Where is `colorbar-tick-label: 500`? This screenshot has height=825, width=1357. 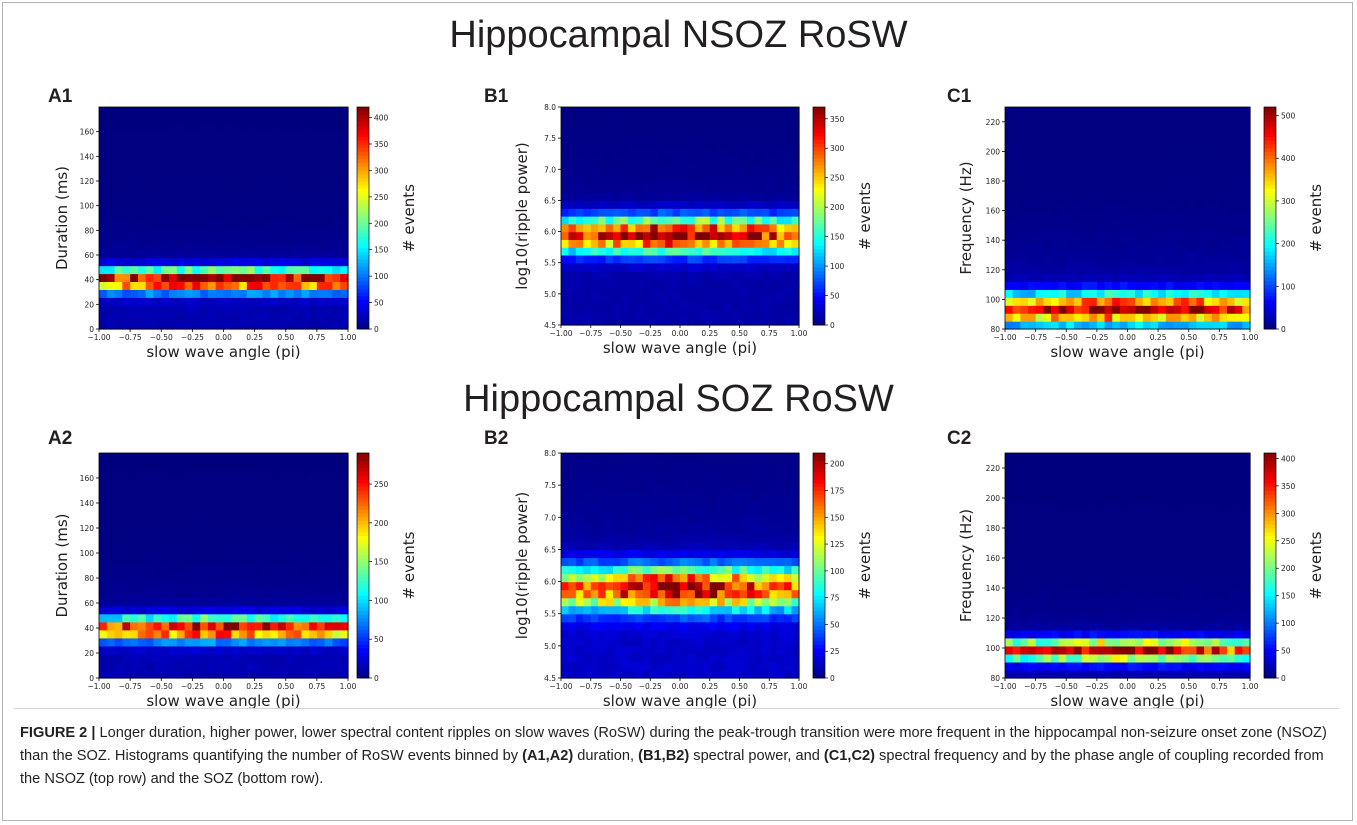 colorbar-tick-label: 500 is located at coordinates (1288, 116).